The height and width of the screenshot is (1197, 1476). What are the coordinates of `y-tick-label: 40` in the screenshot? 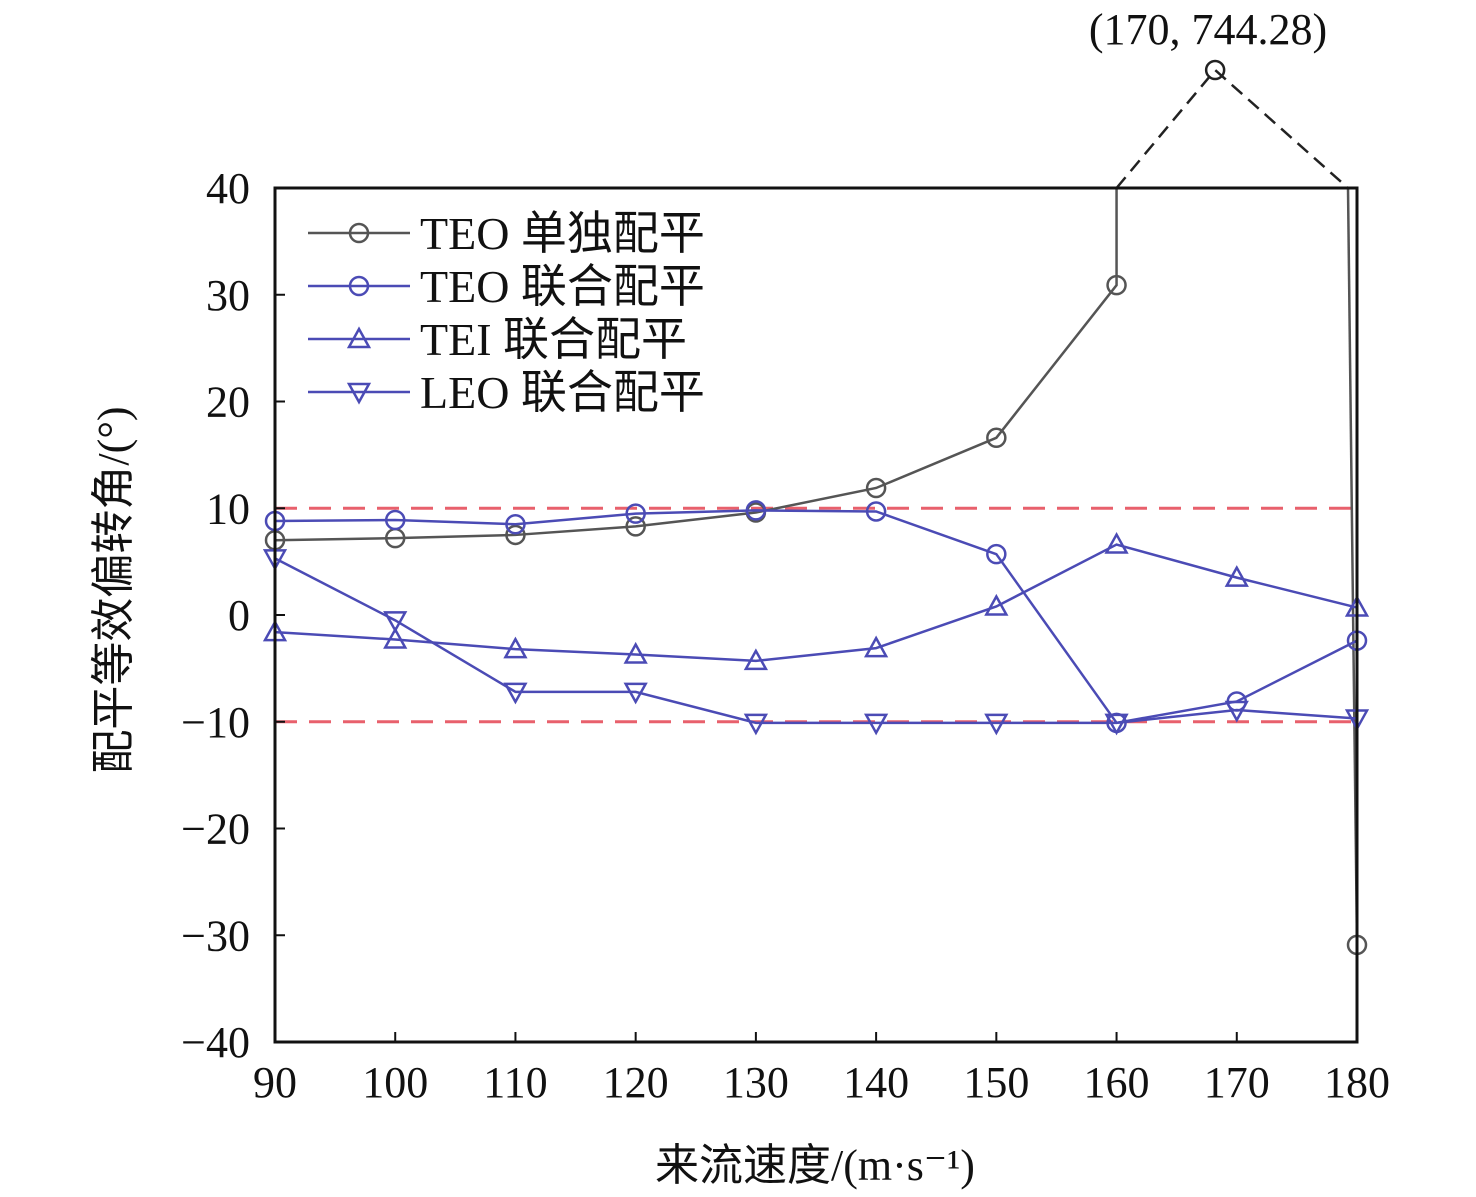 It's located at (228, 188).